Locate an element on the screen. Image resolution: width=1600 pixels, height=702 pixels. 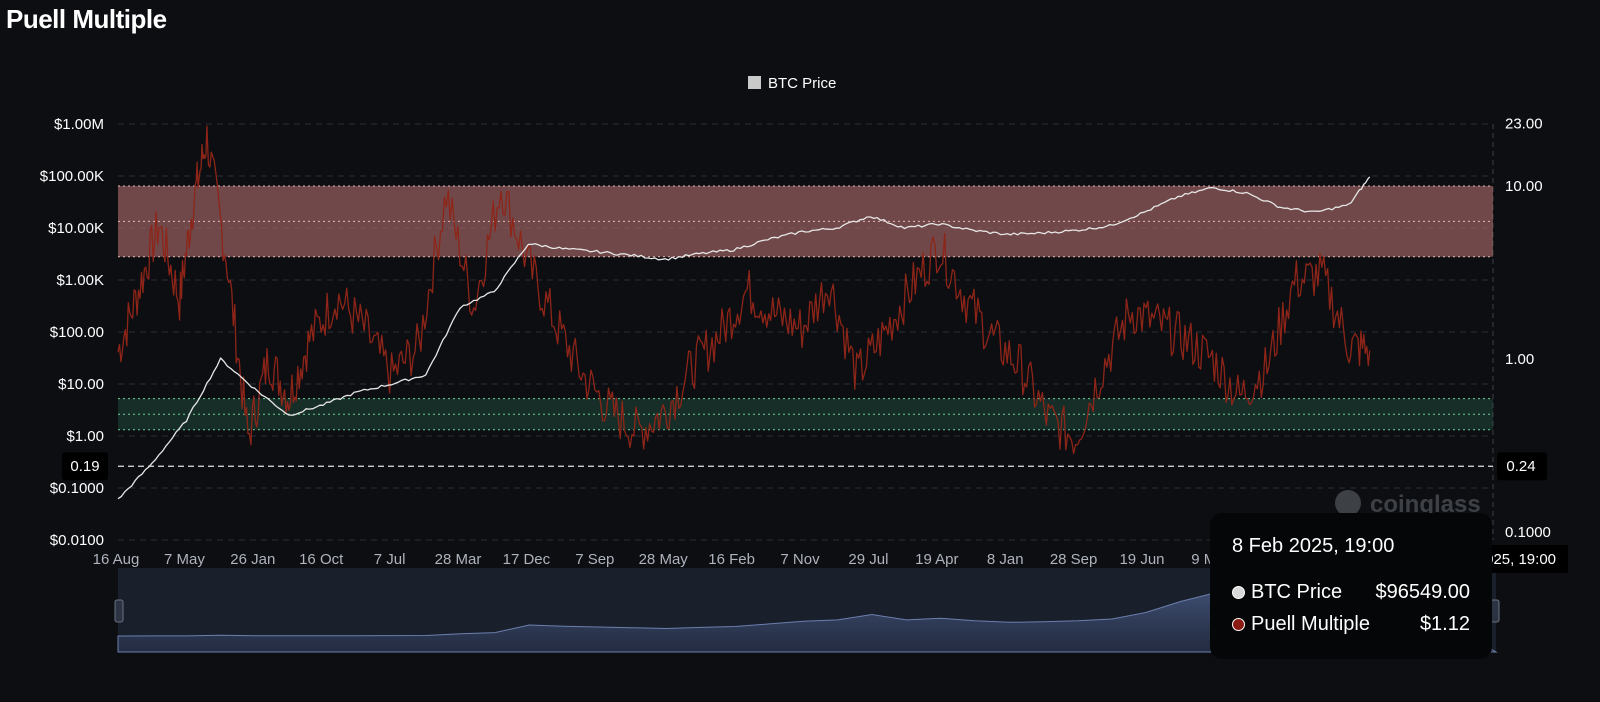
right-axis-tick-label: 23.00 is located at coordinates (1524, 123).